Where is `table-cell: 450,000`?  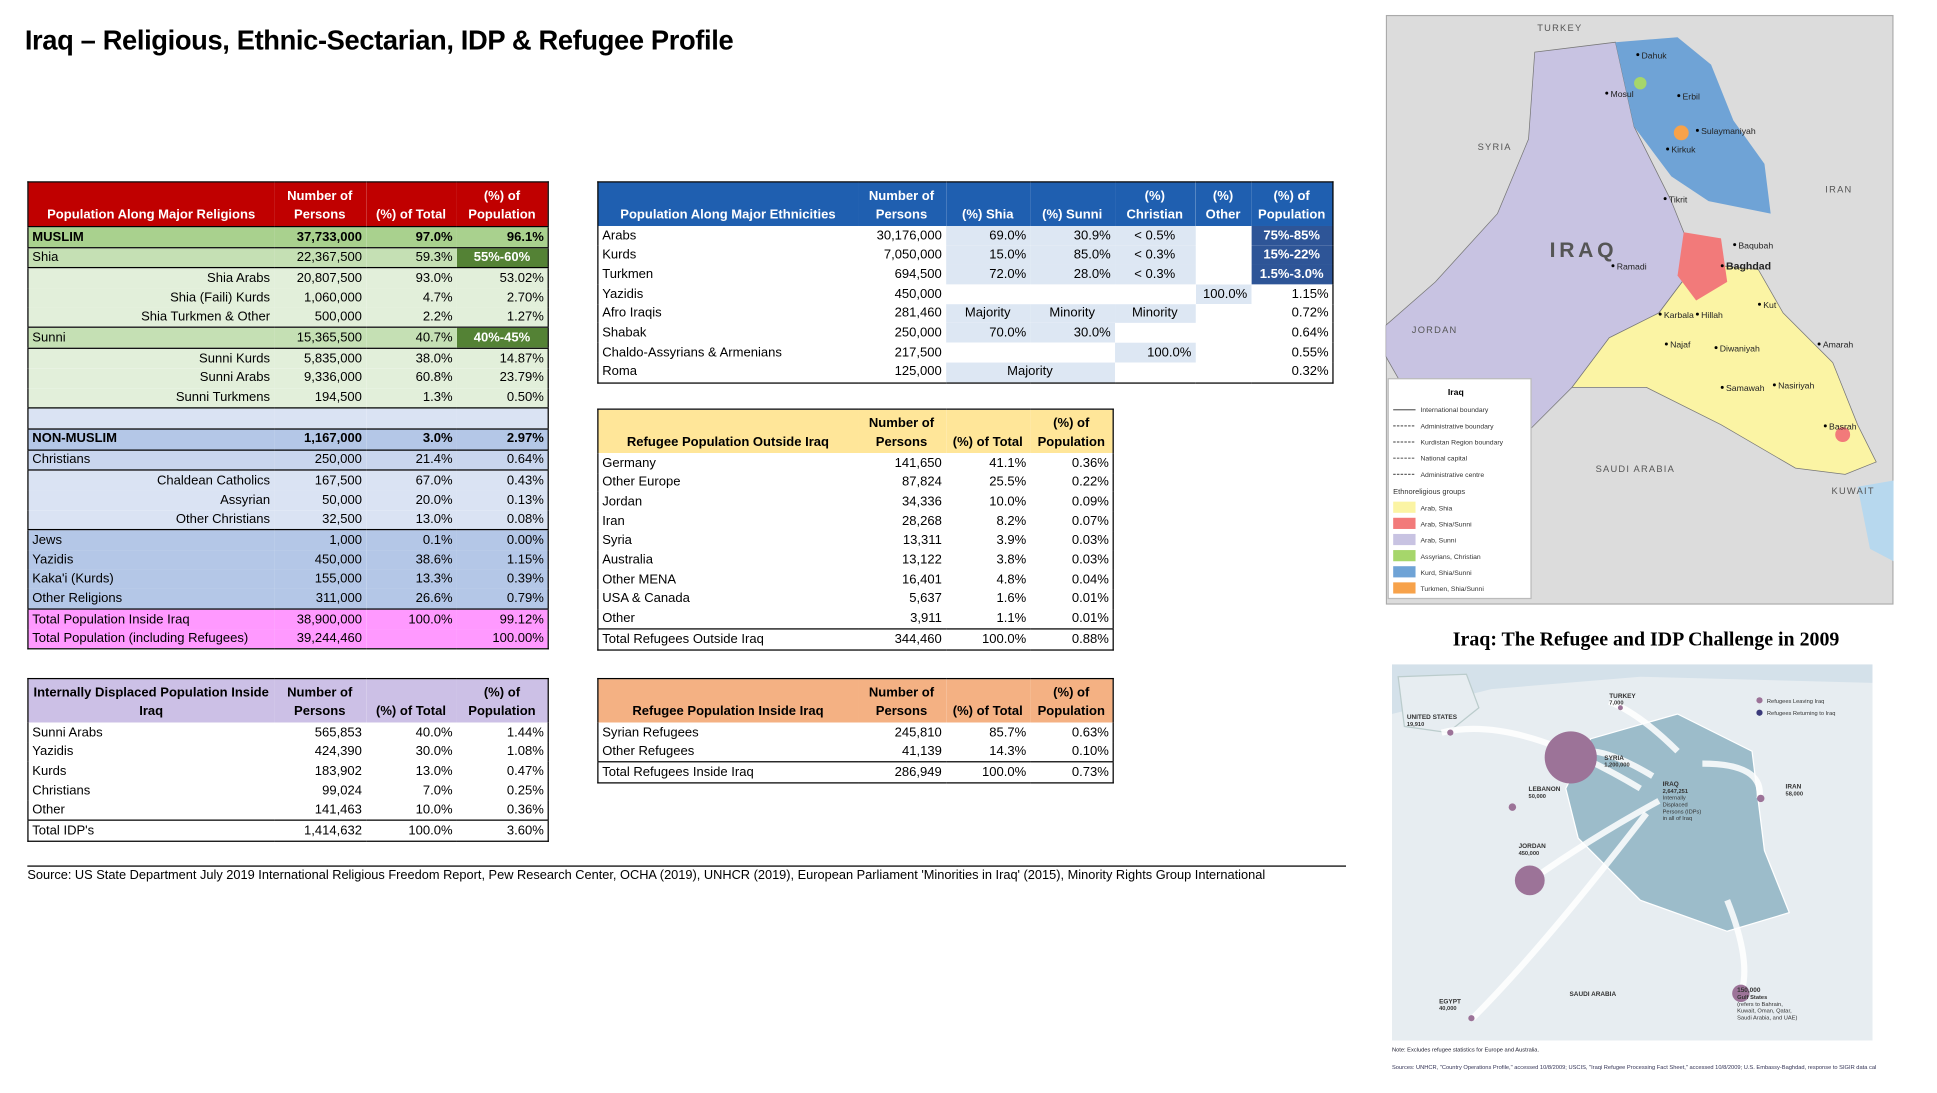 table-cell: 450,000 is located at coordinates (918, 294).